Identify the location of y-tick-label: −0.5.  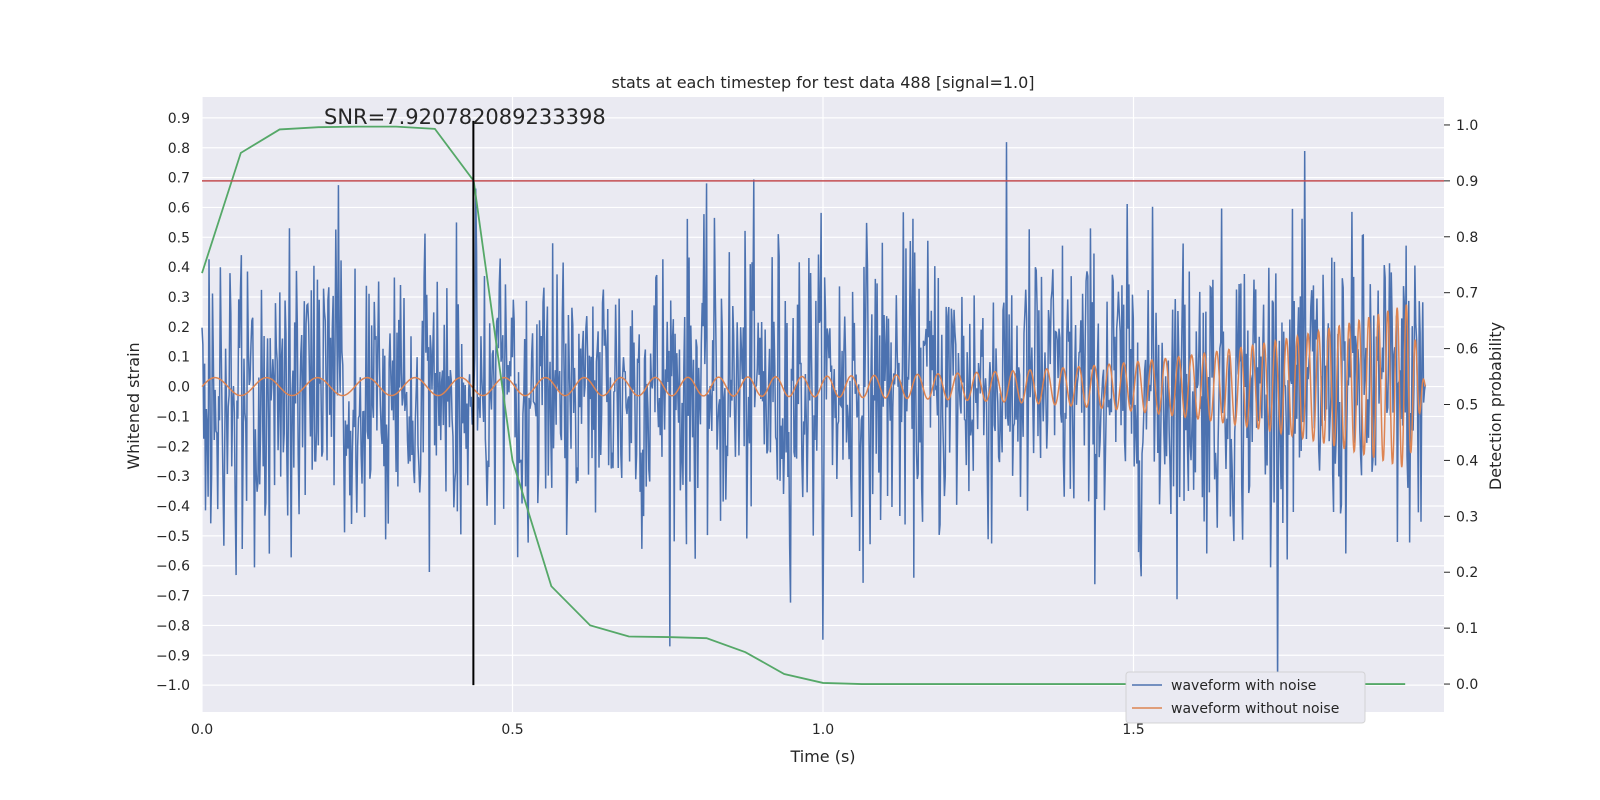
(173, 537).